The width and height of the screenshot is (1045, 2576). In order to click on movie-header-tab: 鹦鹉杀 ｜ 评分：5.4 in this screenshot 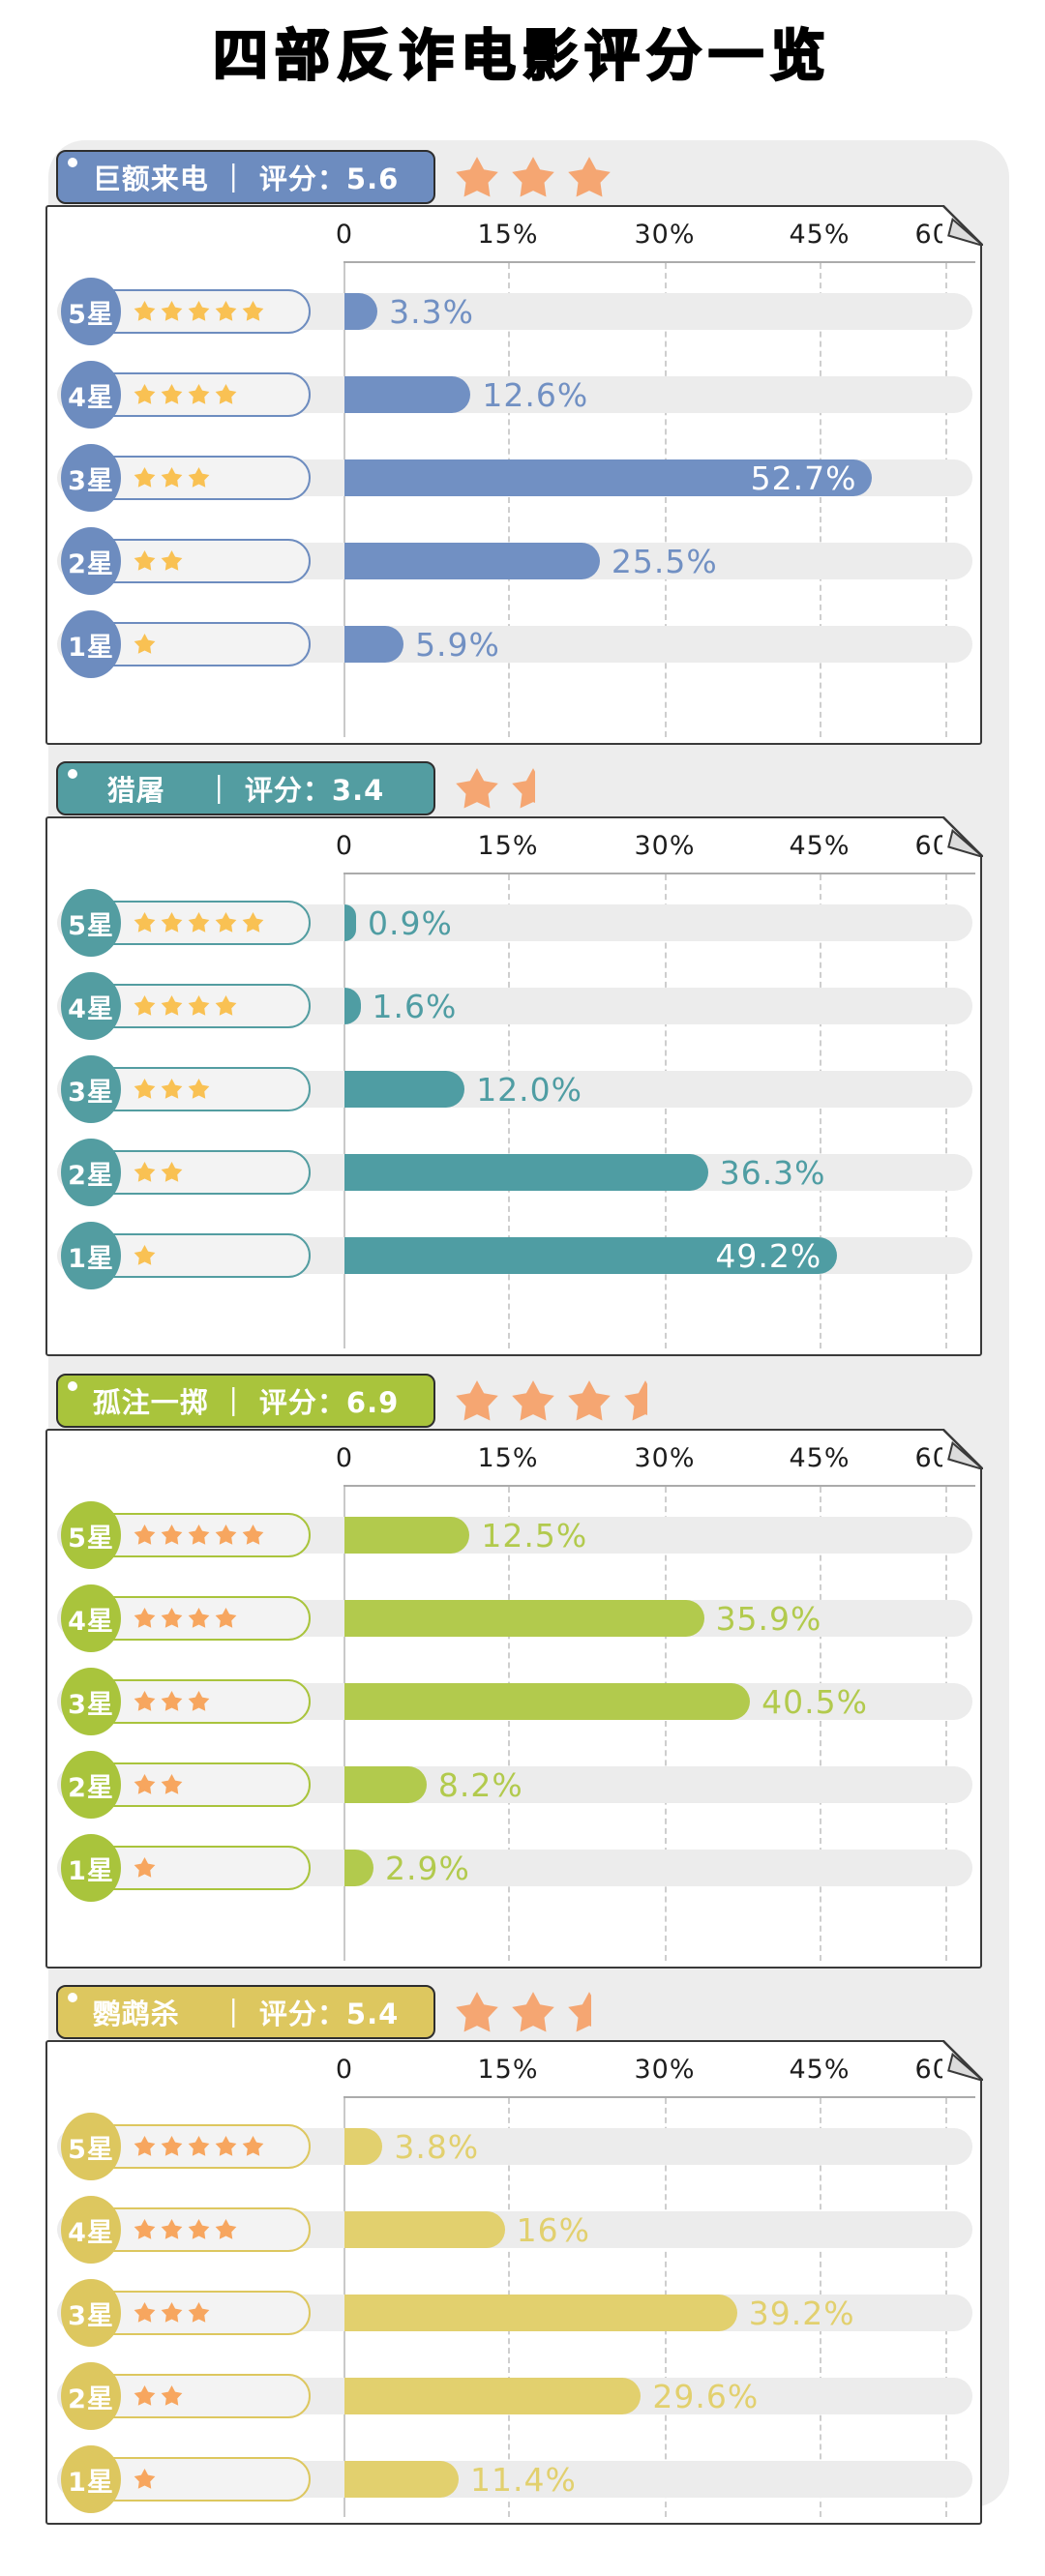, I will do `click(245, 2012)`.